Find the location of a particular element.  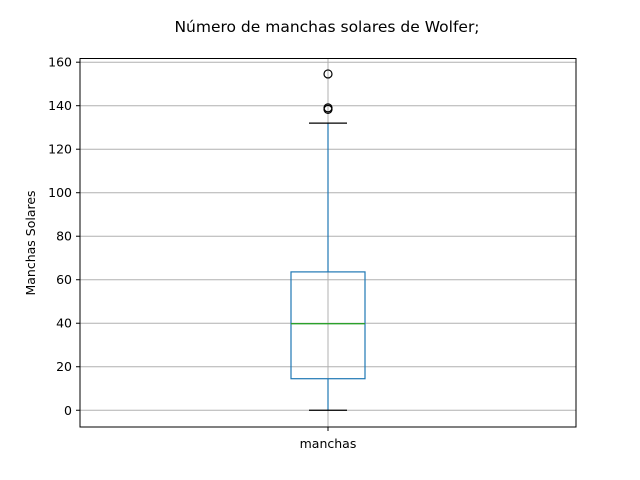

y-tick-label: 0 is located at coordinates (68, 410).